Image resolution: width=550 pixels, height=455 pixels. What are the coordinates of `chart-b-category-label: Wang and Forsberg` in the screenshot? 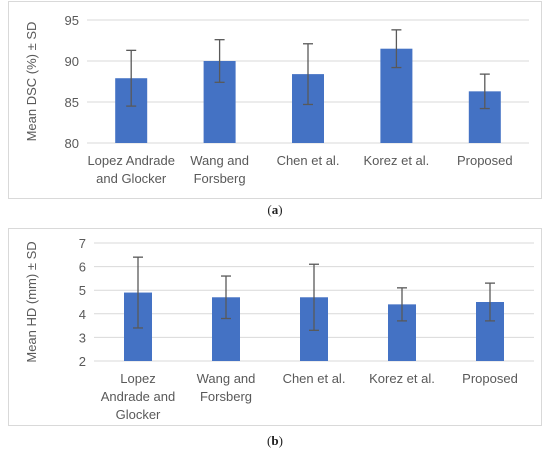 It's located at (226, 387).